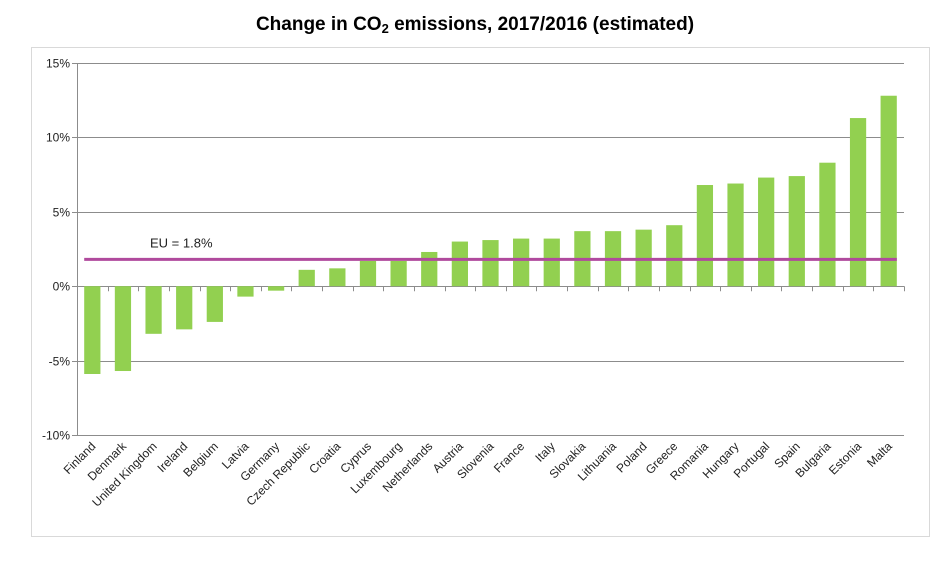 The image size is (950, 571). I want to click on bar-netherlands, so click(429, 269).